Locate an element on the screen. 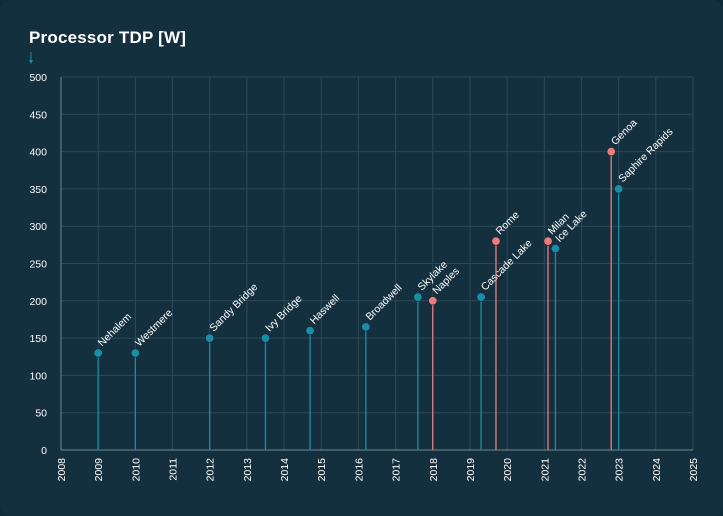 The image size is (723, 516). x-tick-label: 2009 is located at coordinates (99, 470).